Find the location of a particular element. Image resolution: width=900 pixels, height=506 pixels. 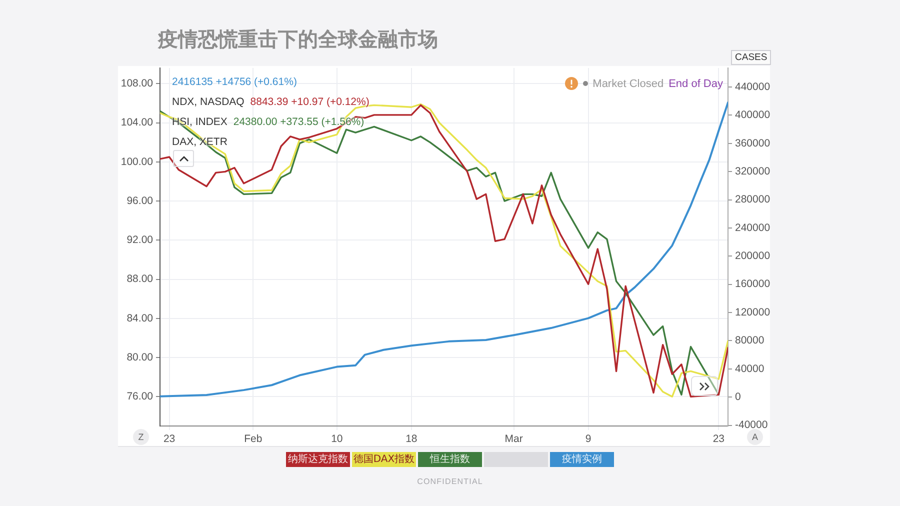

text: 恒生指数 is located at coordinates (450, 459).